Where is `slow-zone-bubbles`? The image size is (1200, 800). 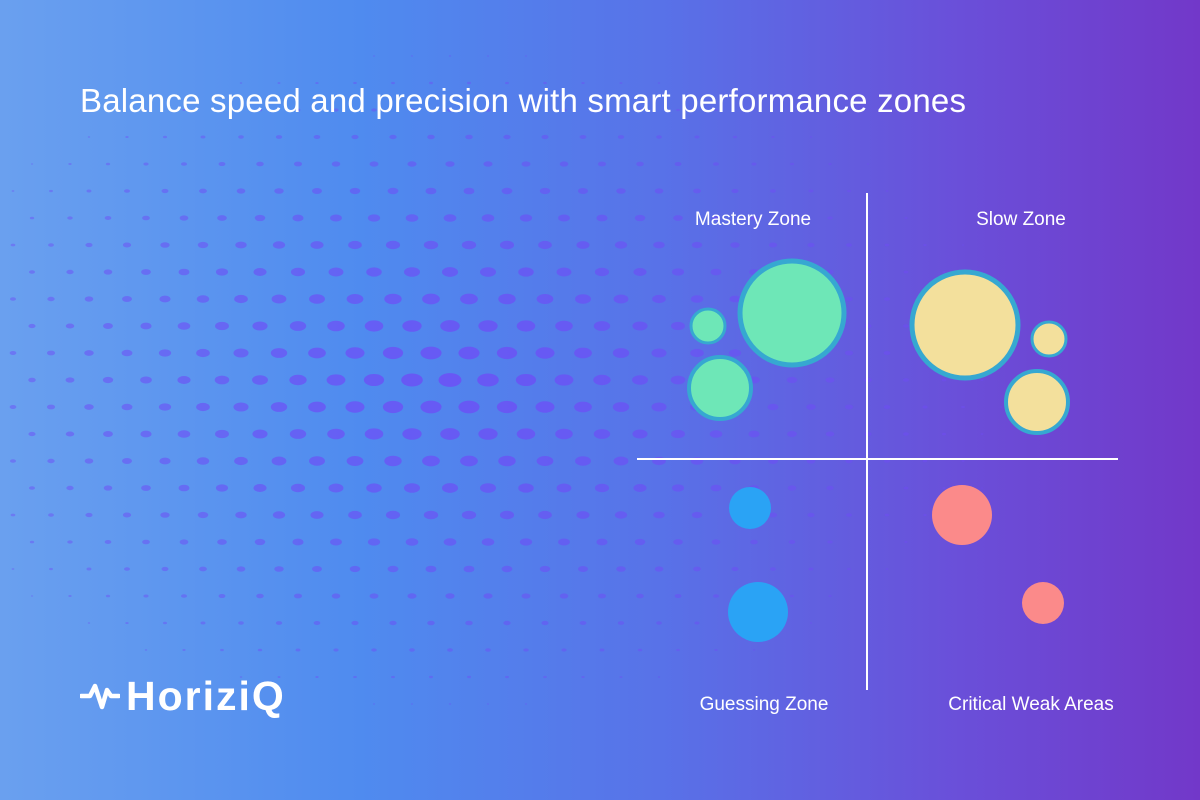 slow-zone-bubbles is located at coordinates (989, 352).